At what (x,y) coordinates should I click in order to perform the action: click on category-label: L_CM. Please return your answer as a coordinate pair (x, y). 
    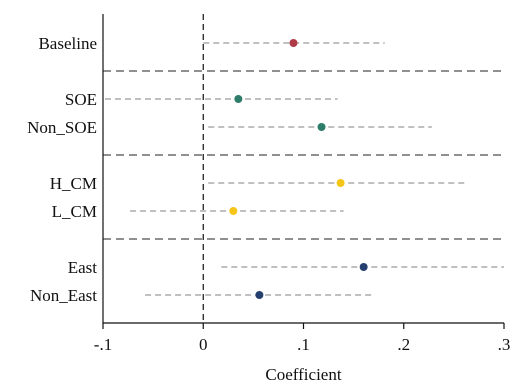
    Looking at the image, I should click on (74, 211).